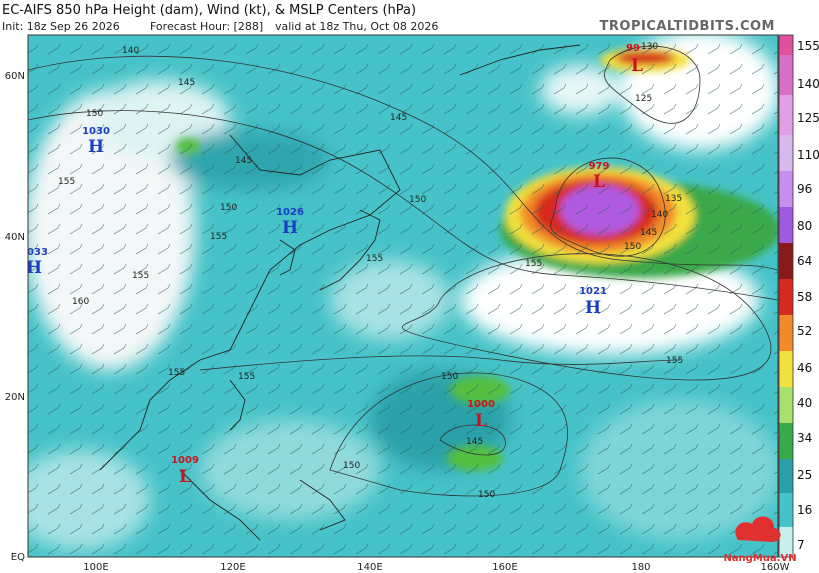 The height and width of the screenshot is (573, 819). What do you see at coordinates (687, 26) in the screenshot?
I see `source: TROPICALTIDBITS.COM` at bounding box center [687, 26].